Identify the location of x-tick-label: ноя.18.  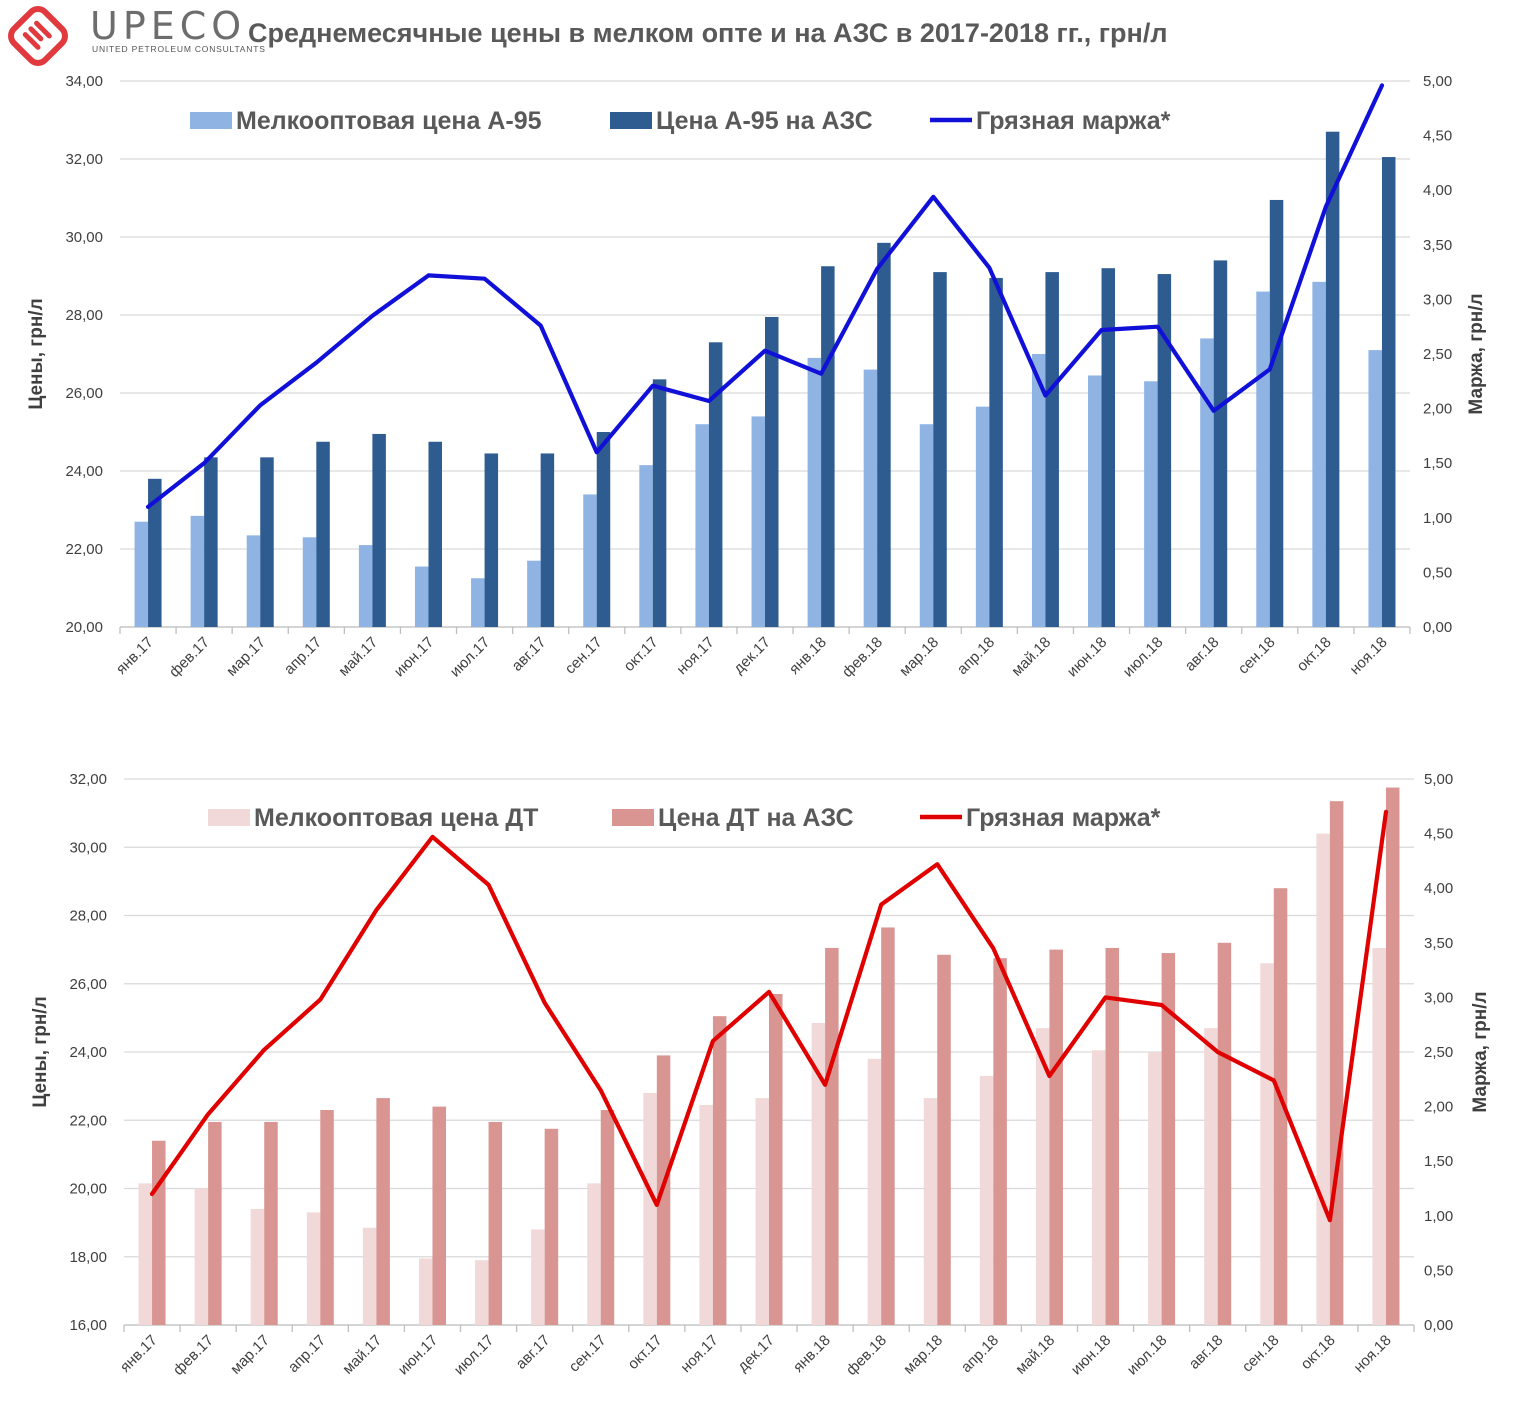
(1373, 1354).